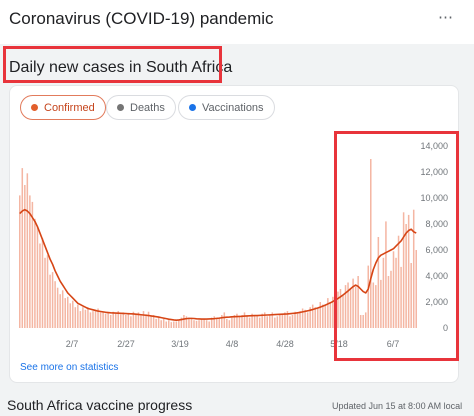 This screenshot has width=474, height=416. What do you see at coordinates (69, 367) in the screenshot?
I see `see-more-statistics-link: See more on statistics` at bounding box center [69, 367].